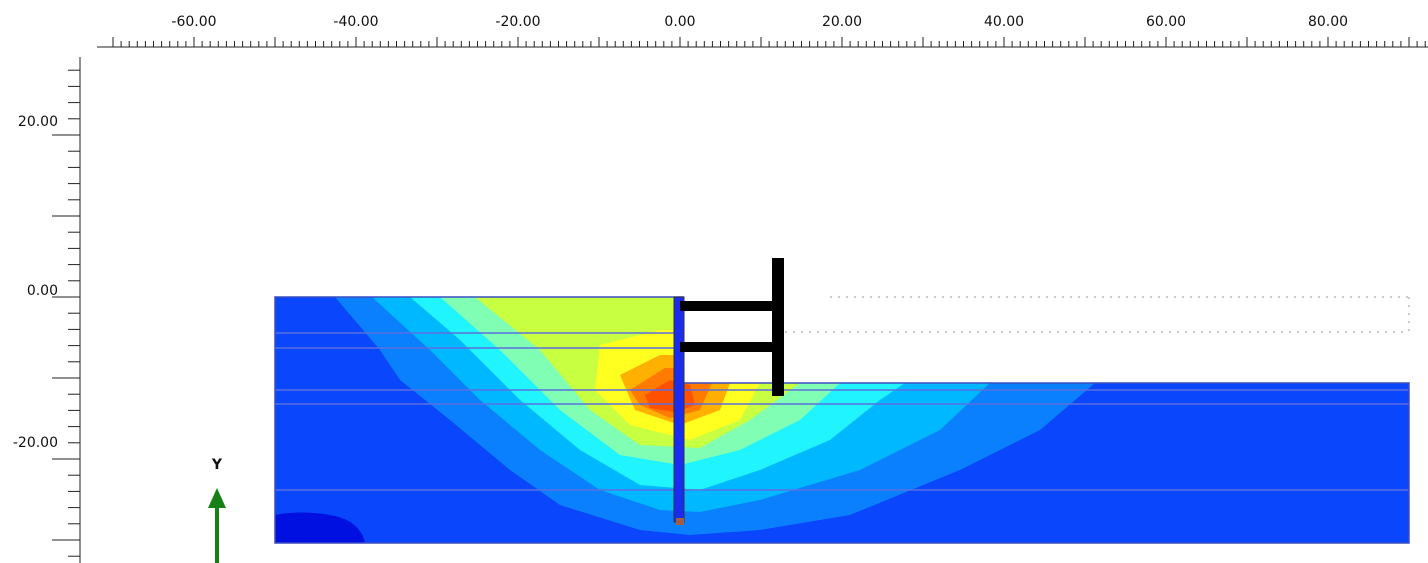 The width and height of the screenshot is (1428, 563). Describe the element at coordinates (728, 391) in the screenshot. I see `structure` at that location.